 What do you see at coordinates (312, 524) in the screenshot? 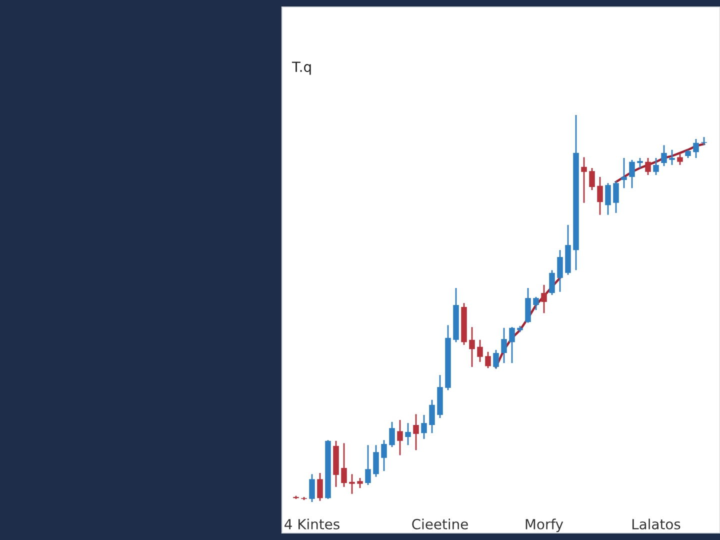
I see `x-tick-label: 4 Kintes` at bounding box center [312, 524].